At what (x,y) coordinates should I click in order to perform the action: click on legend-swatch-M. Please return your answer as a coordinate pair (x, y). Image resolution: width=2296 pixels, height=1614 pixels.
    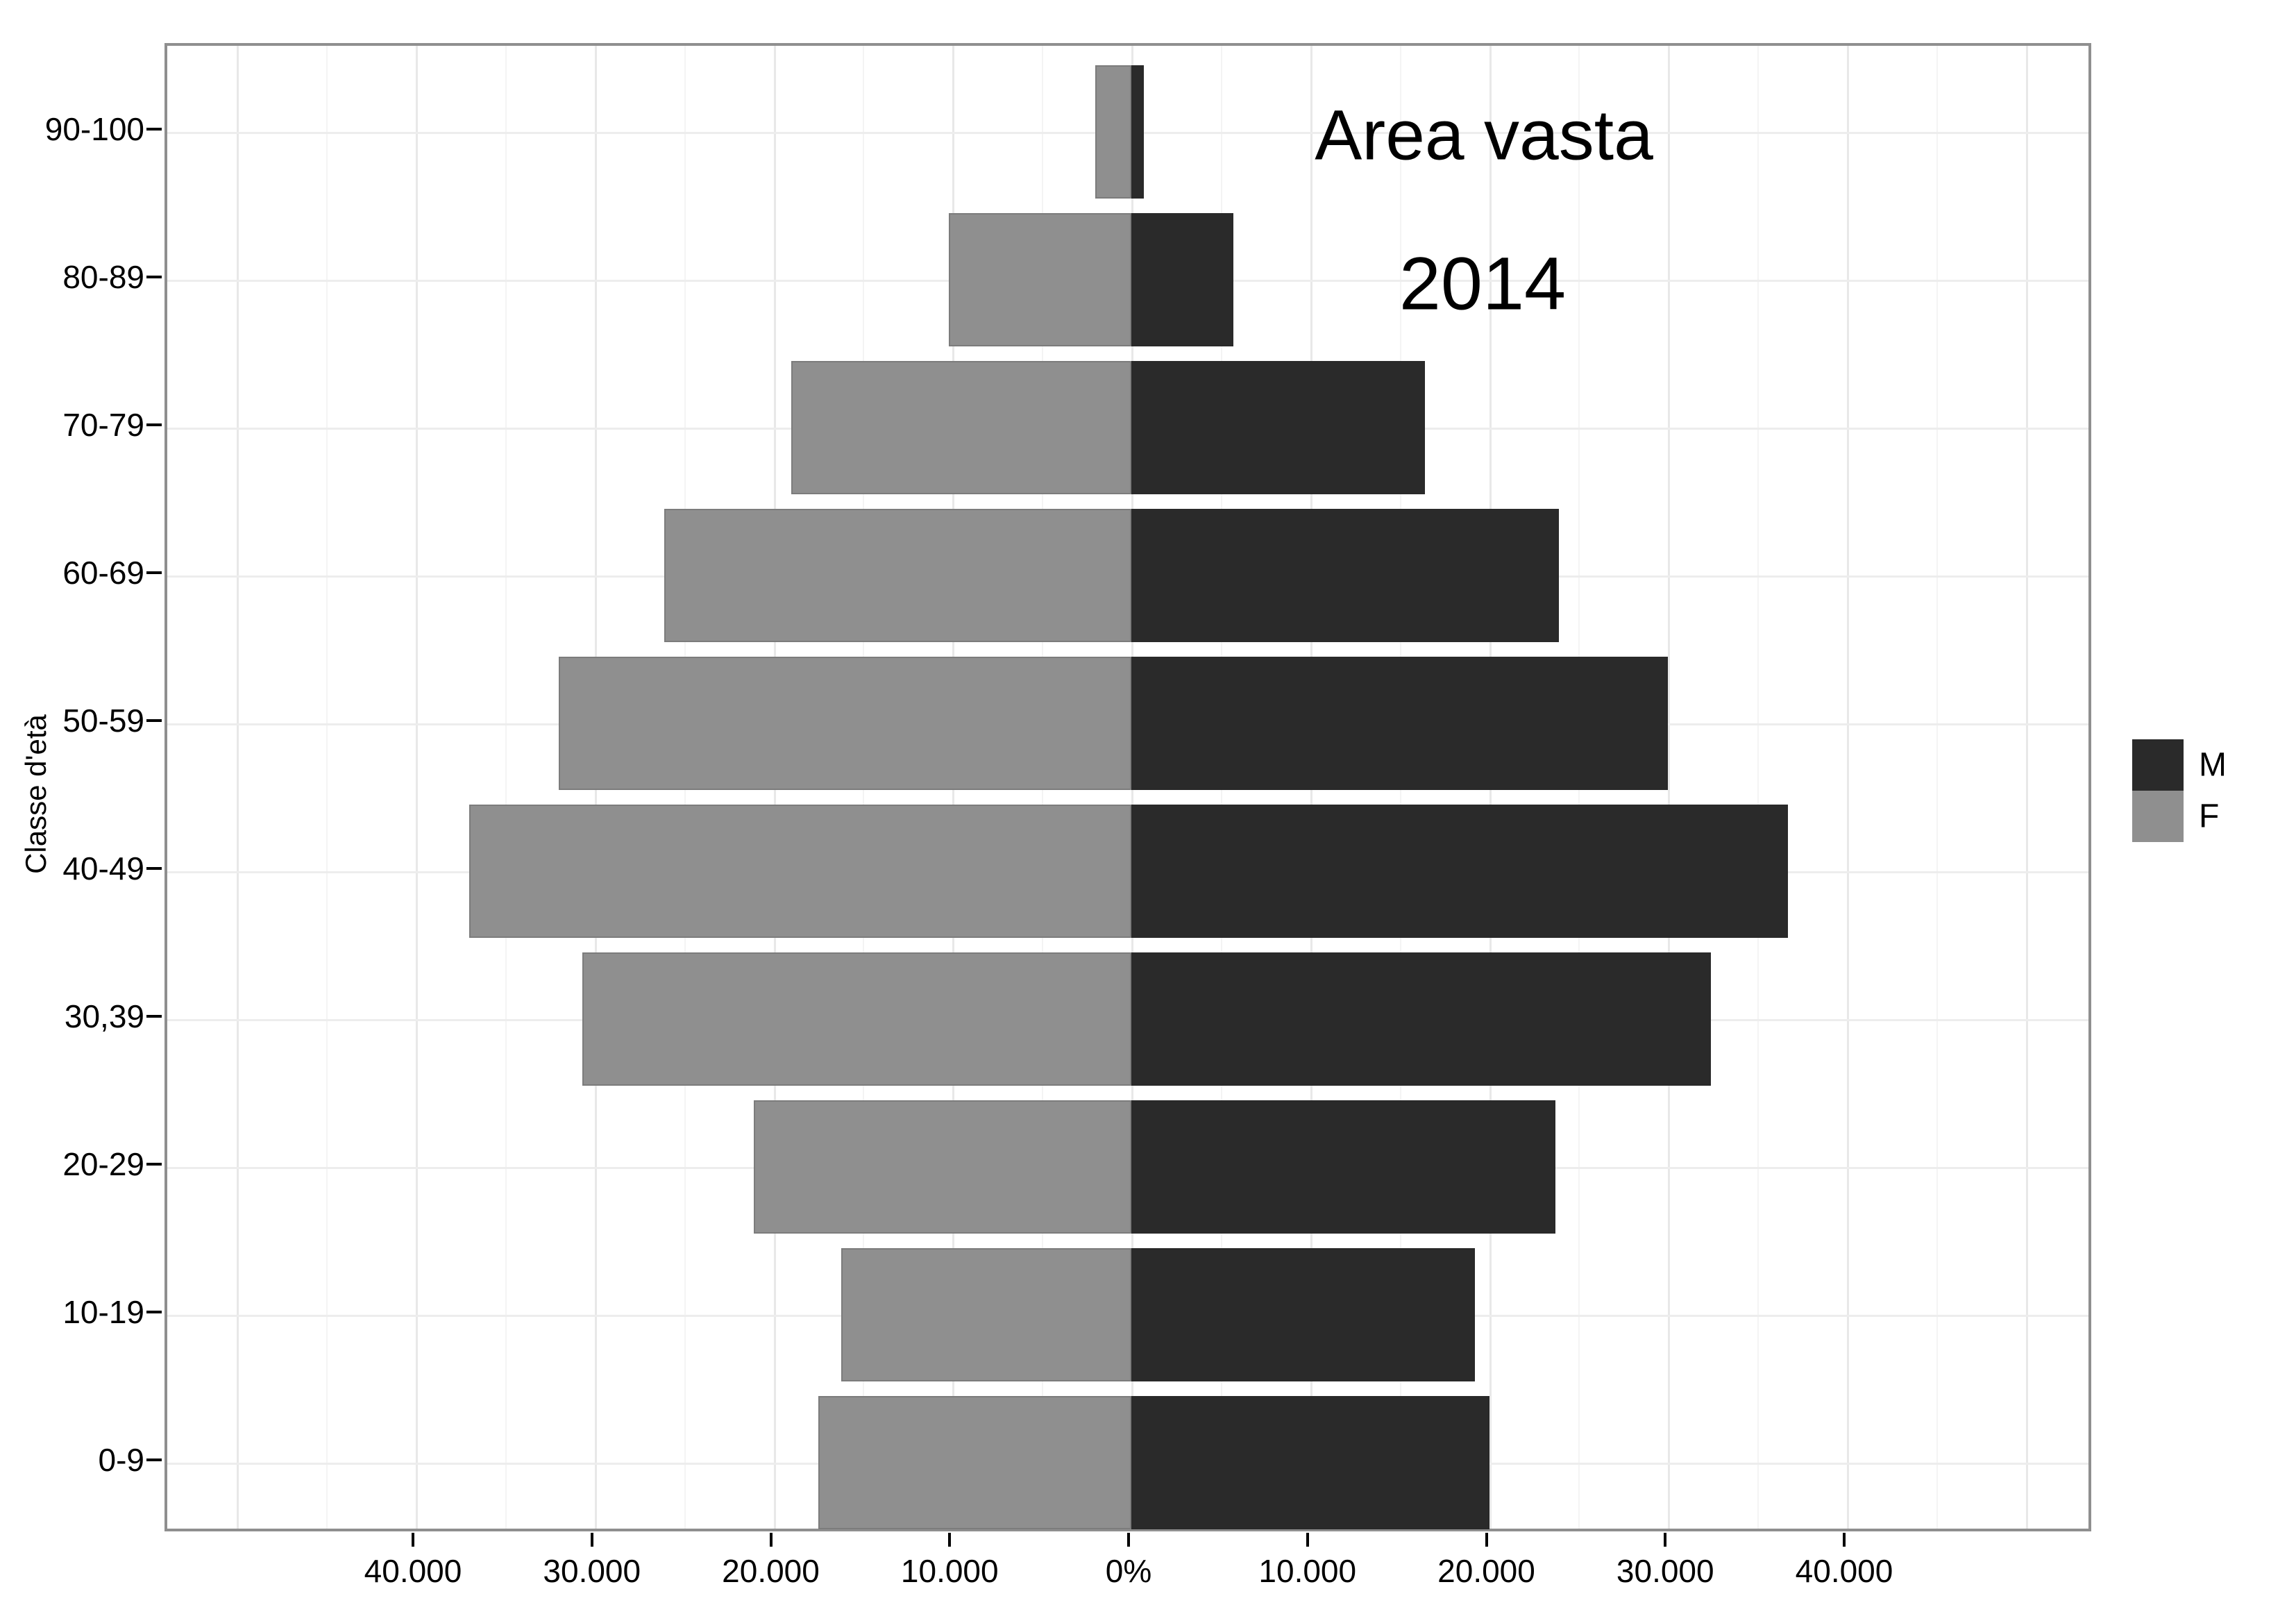
    Looking at the image, I should click on (2158, 765).